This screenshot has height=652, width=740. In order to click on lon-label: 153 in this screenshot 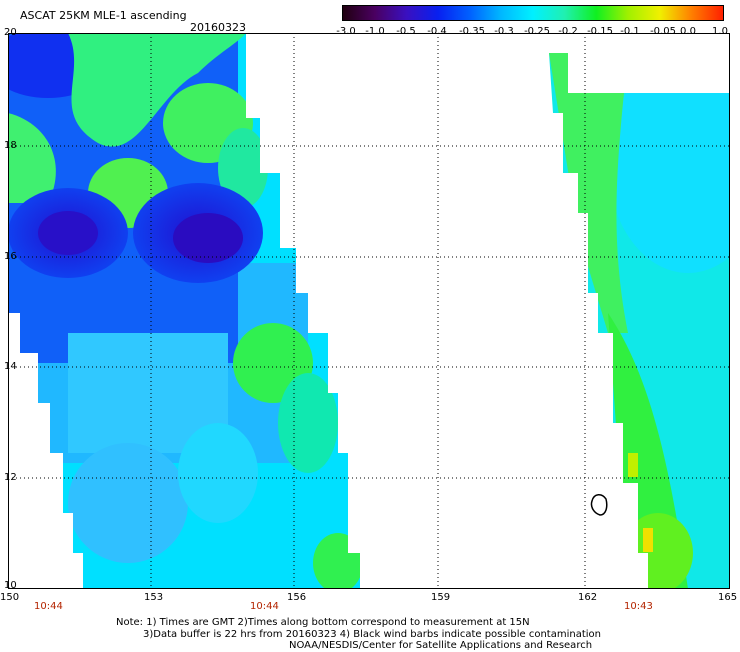, I will do `click(154, 597)`.